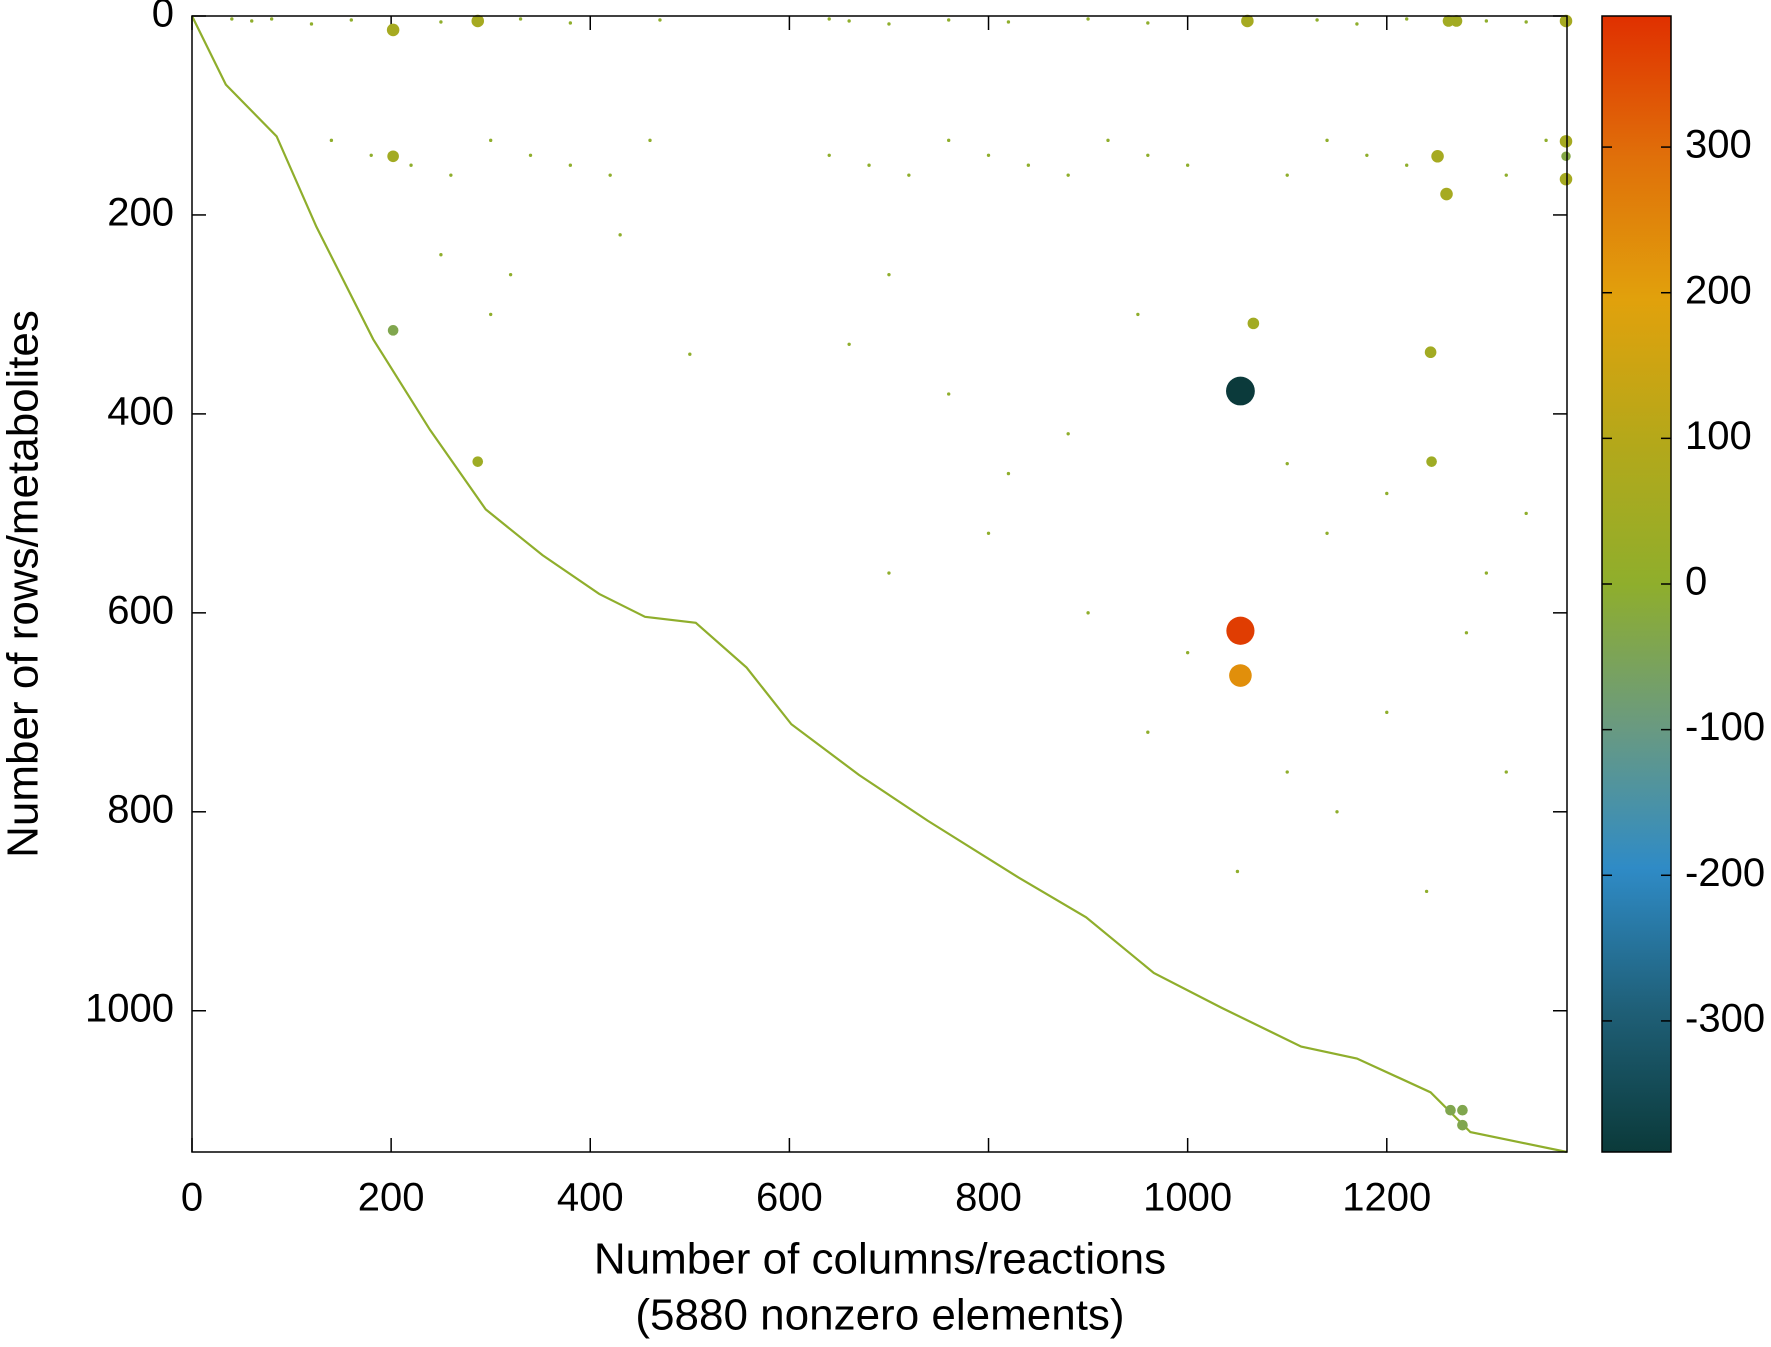 The width and height of the screenshot is (1771, 1347). I want to click on x-axis-title: Number of columns/reactions, so click(880, 1259).